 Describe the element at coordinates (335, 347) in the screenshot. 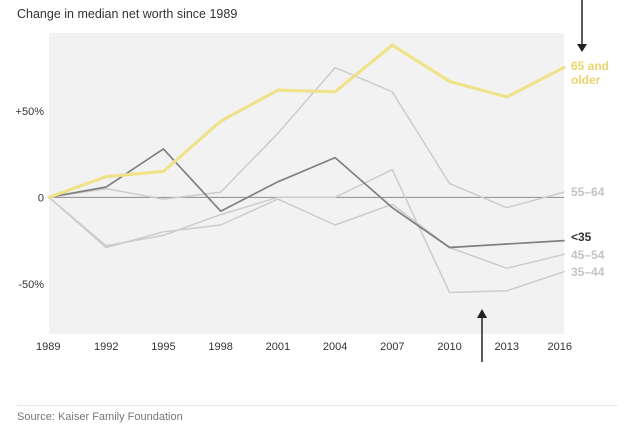

I see `x-tick-label: 2004` at that location.